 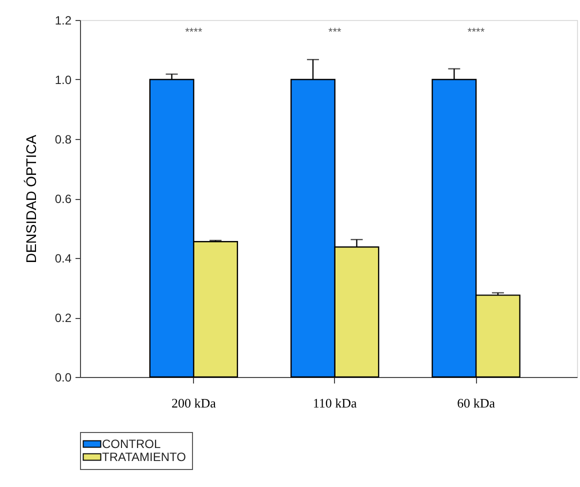 I want to click on legend-label: TRATAMIENTO, so click(x=144, y=457).